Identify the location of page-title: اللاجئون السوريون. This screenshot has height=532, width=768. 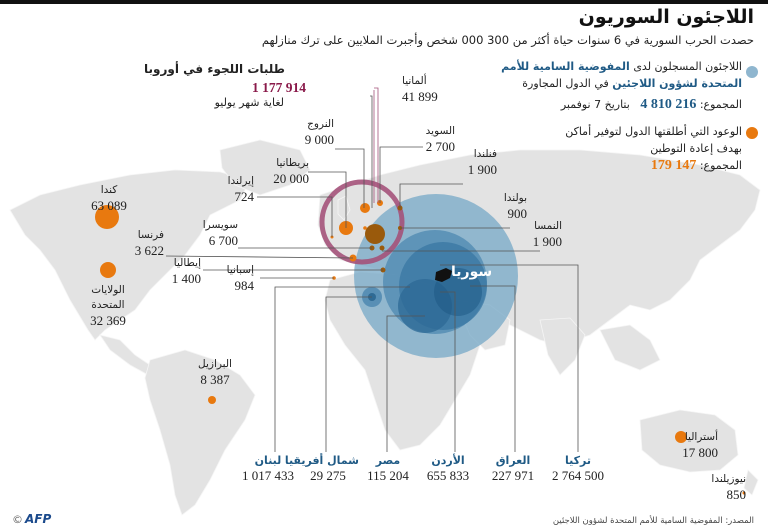
(666, 17).